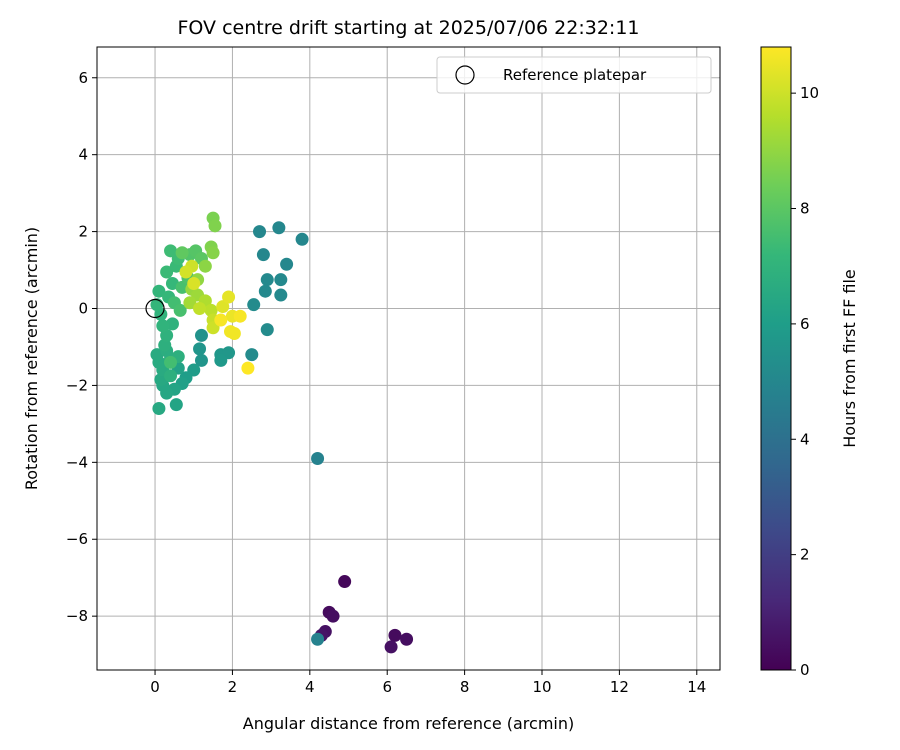 The width and height of the screenshot is (900, 750). Describe the element at coordinates (428, 683) in the screenshot. I see `x-ticks: 0 2 4 6 8 10 12 14` at that location.